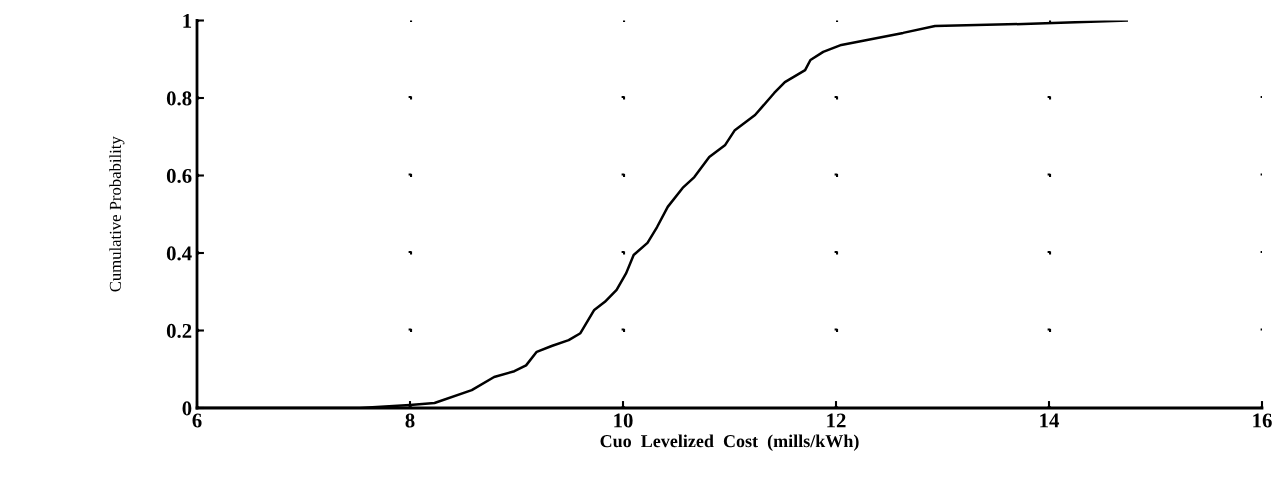 Image resolution: width=1279 pixels, height=480 pixels. Describe the element at coordinates (410, 420) in the screenshot. I see `x-tick-label: 8` at that location.